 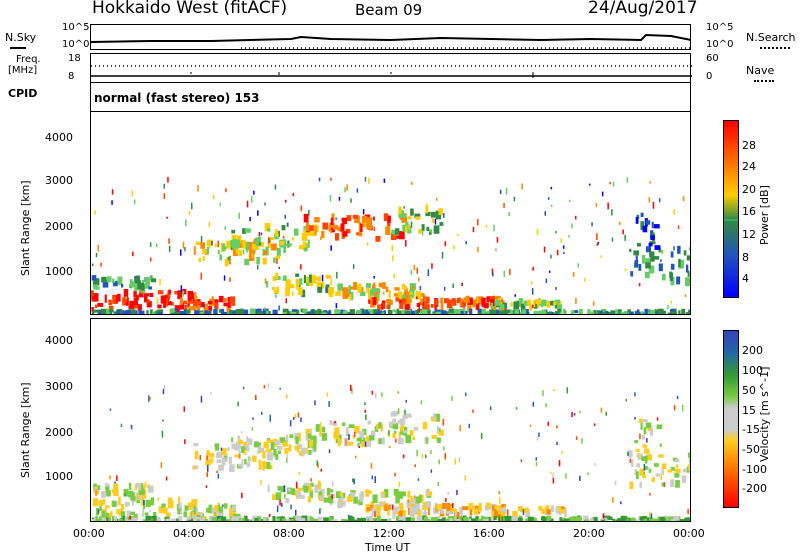 I want to click on velocity-ytick-4000: 4000, so click(x=59, y=340).